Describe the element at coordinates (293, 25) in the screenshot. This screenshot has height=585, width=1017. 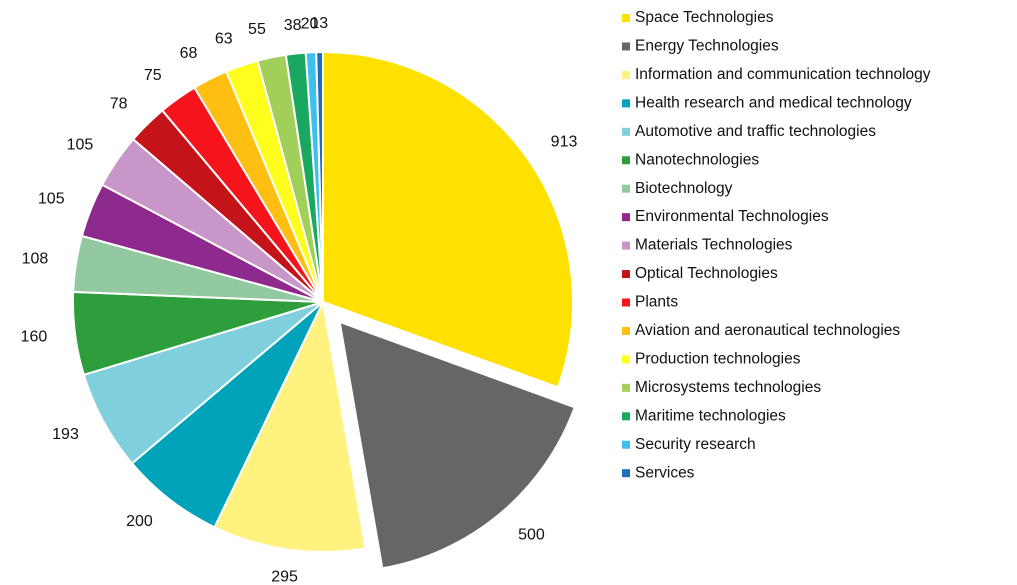
I see `data-label: 38` at that location.